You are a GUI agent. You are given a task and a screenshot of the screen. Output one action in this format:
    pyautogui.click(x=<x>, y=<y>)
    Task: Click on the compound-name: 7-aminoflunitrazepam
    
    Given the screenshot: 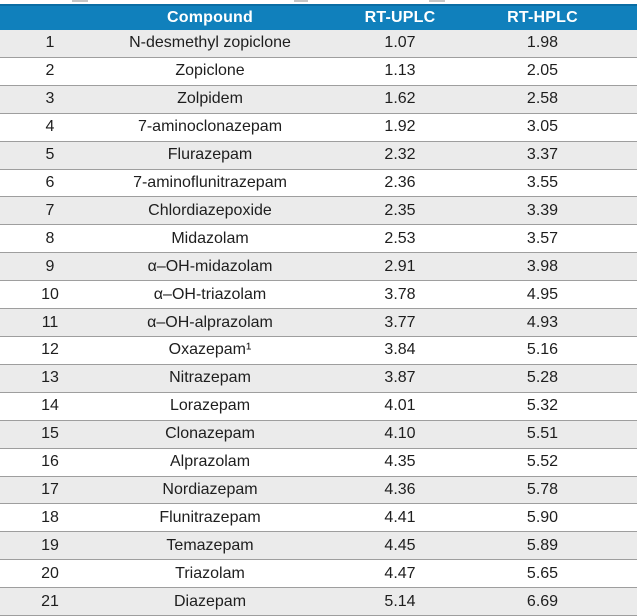 What is the action you would take?
    pyautogui.click(x=210, y=182)
    